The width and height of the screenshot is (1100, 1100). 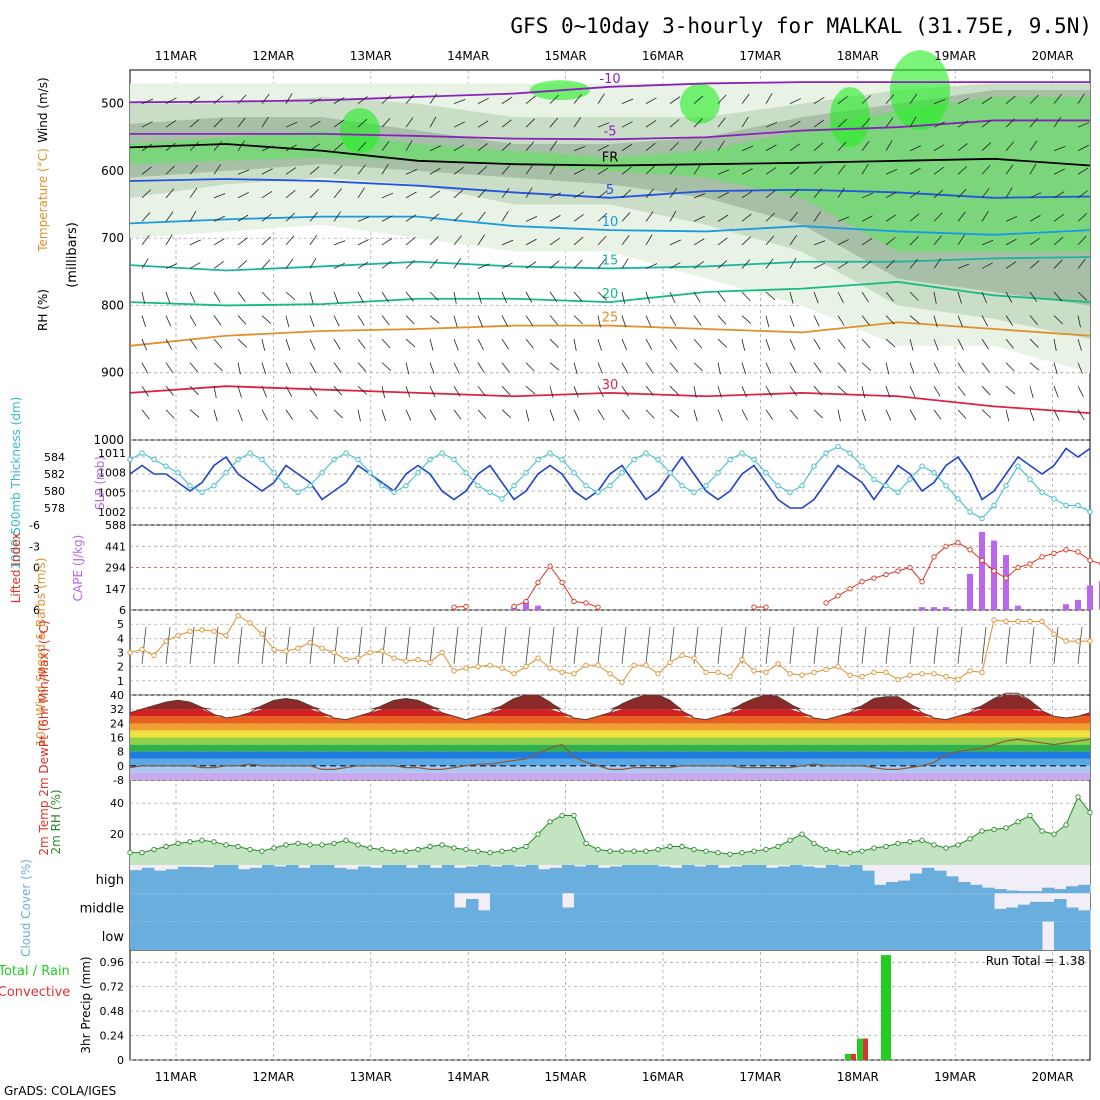 I want to click on precip-total-label: Total / Rain, so click(x=35, y=971).